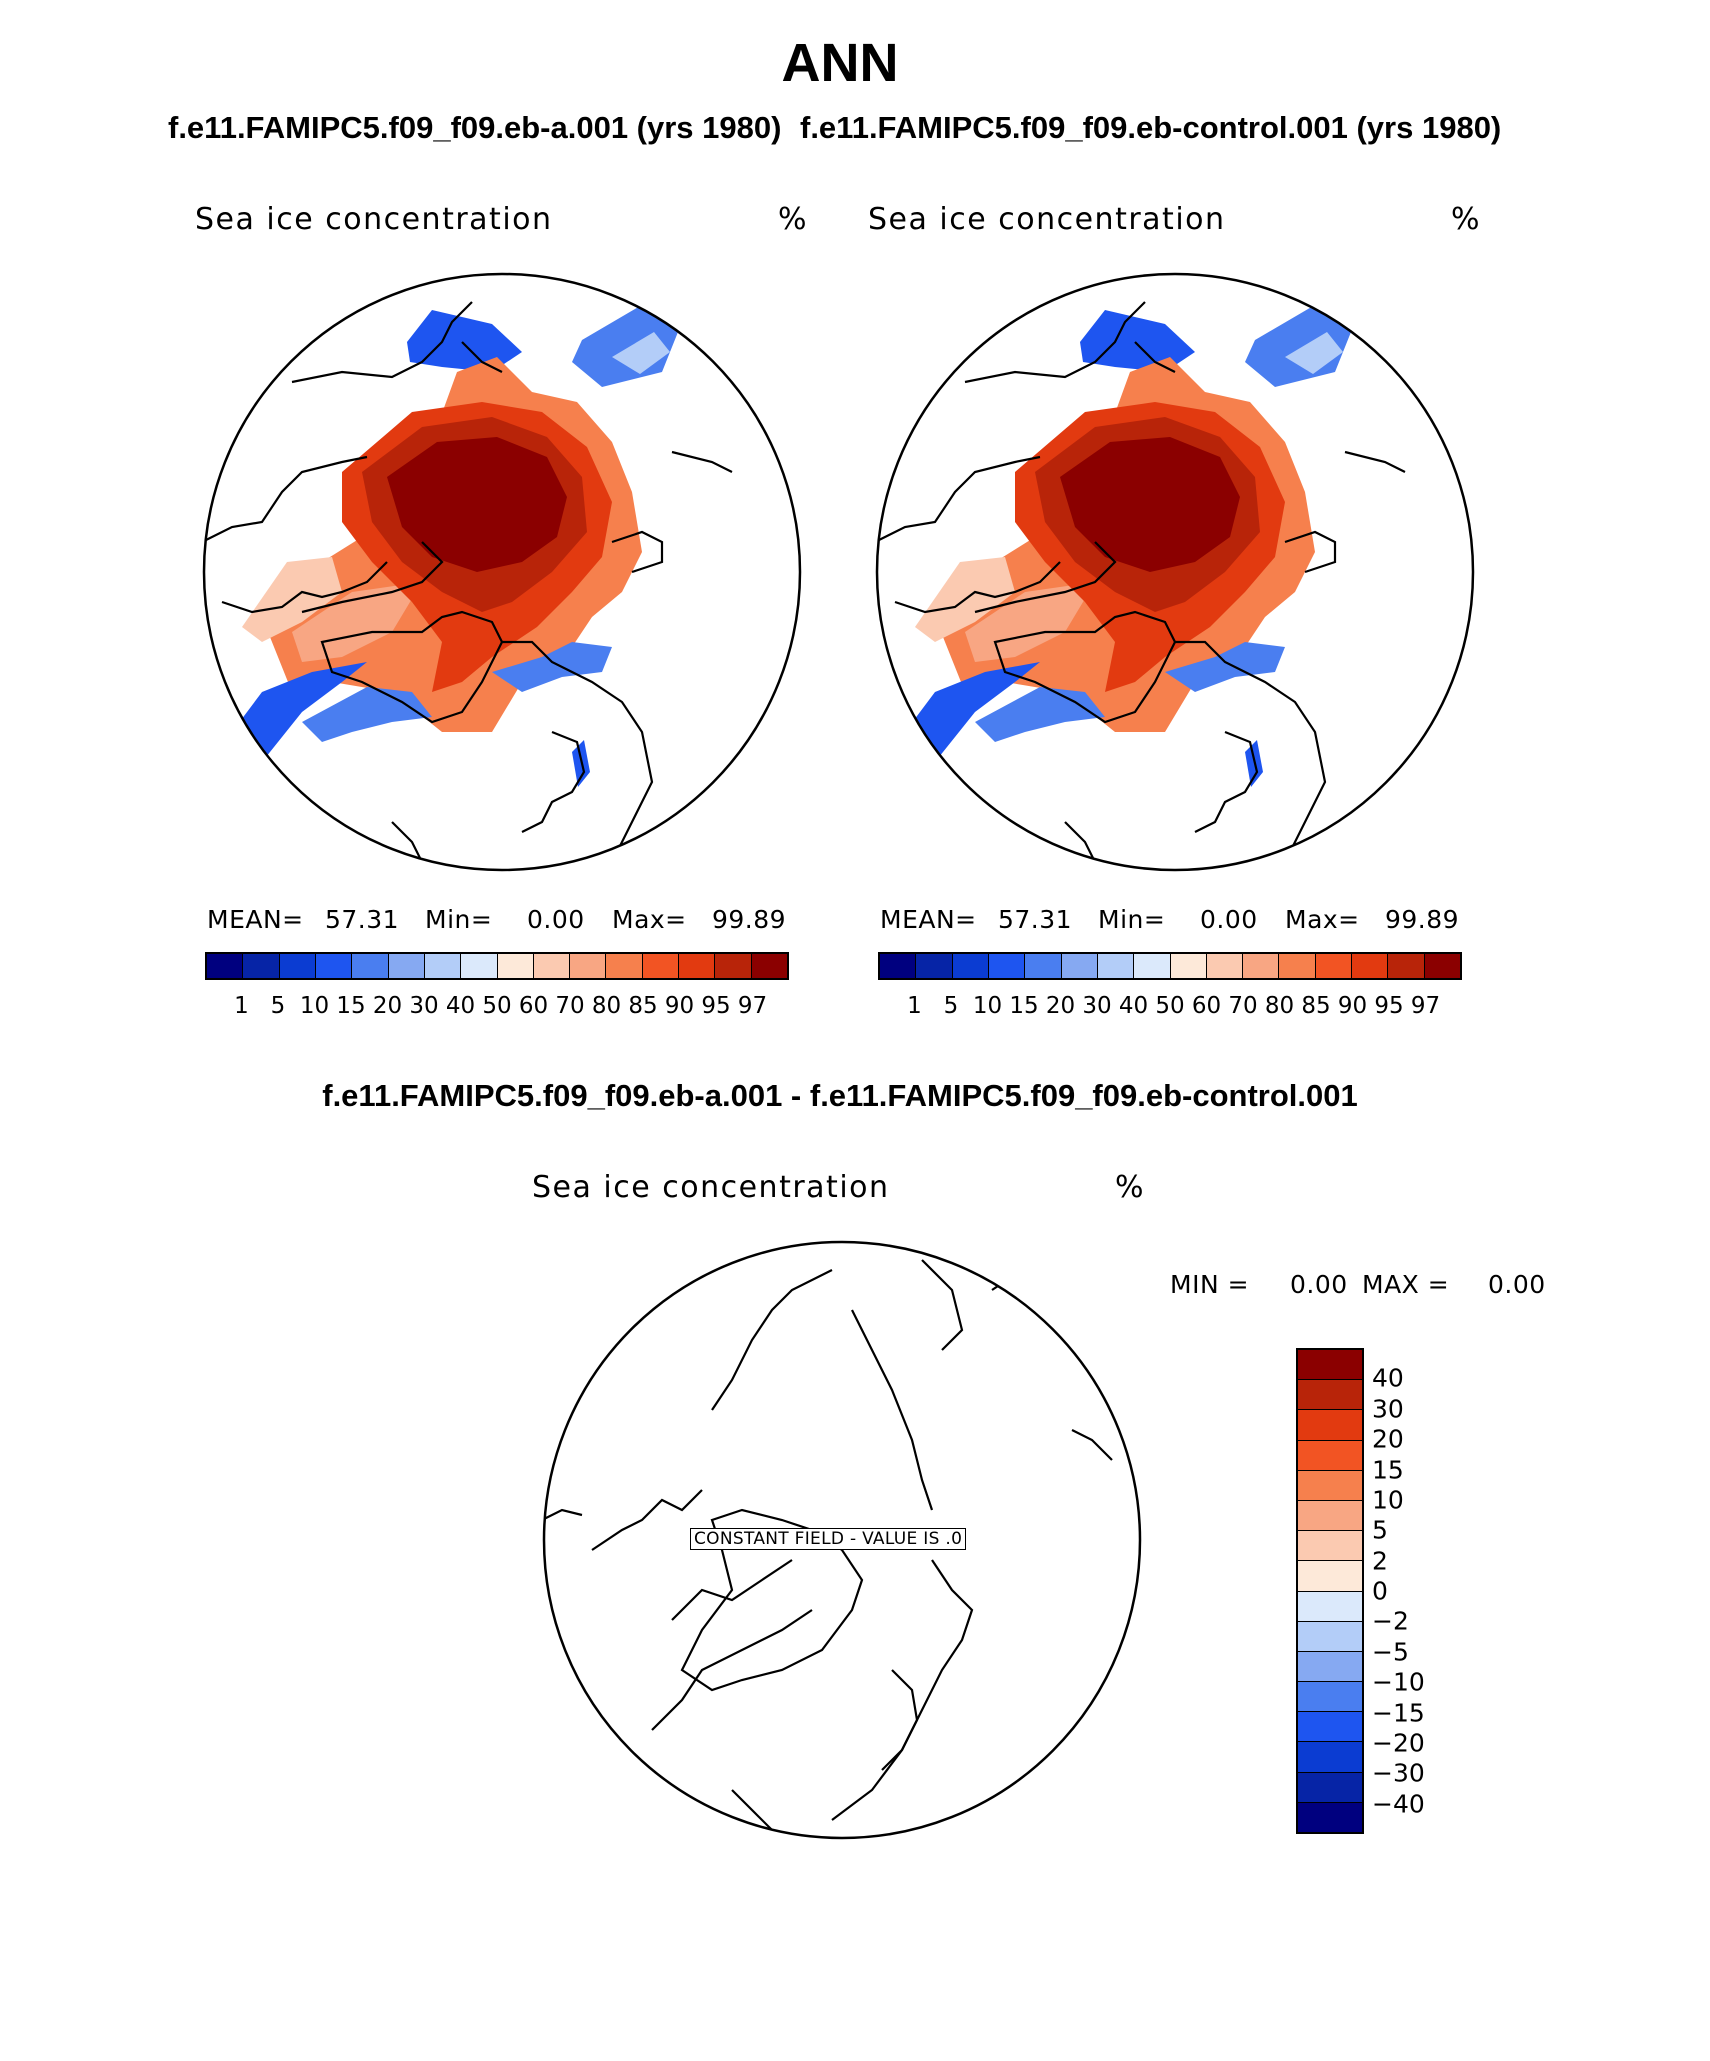 The image size is (1710, 2061). What do you see at coordinates (507, 920) in the screenshot?
I see `left-panel-stats: MEAN= 57.31 Min= 0.00 Max= 99.89` at bounding box center [507, 920].